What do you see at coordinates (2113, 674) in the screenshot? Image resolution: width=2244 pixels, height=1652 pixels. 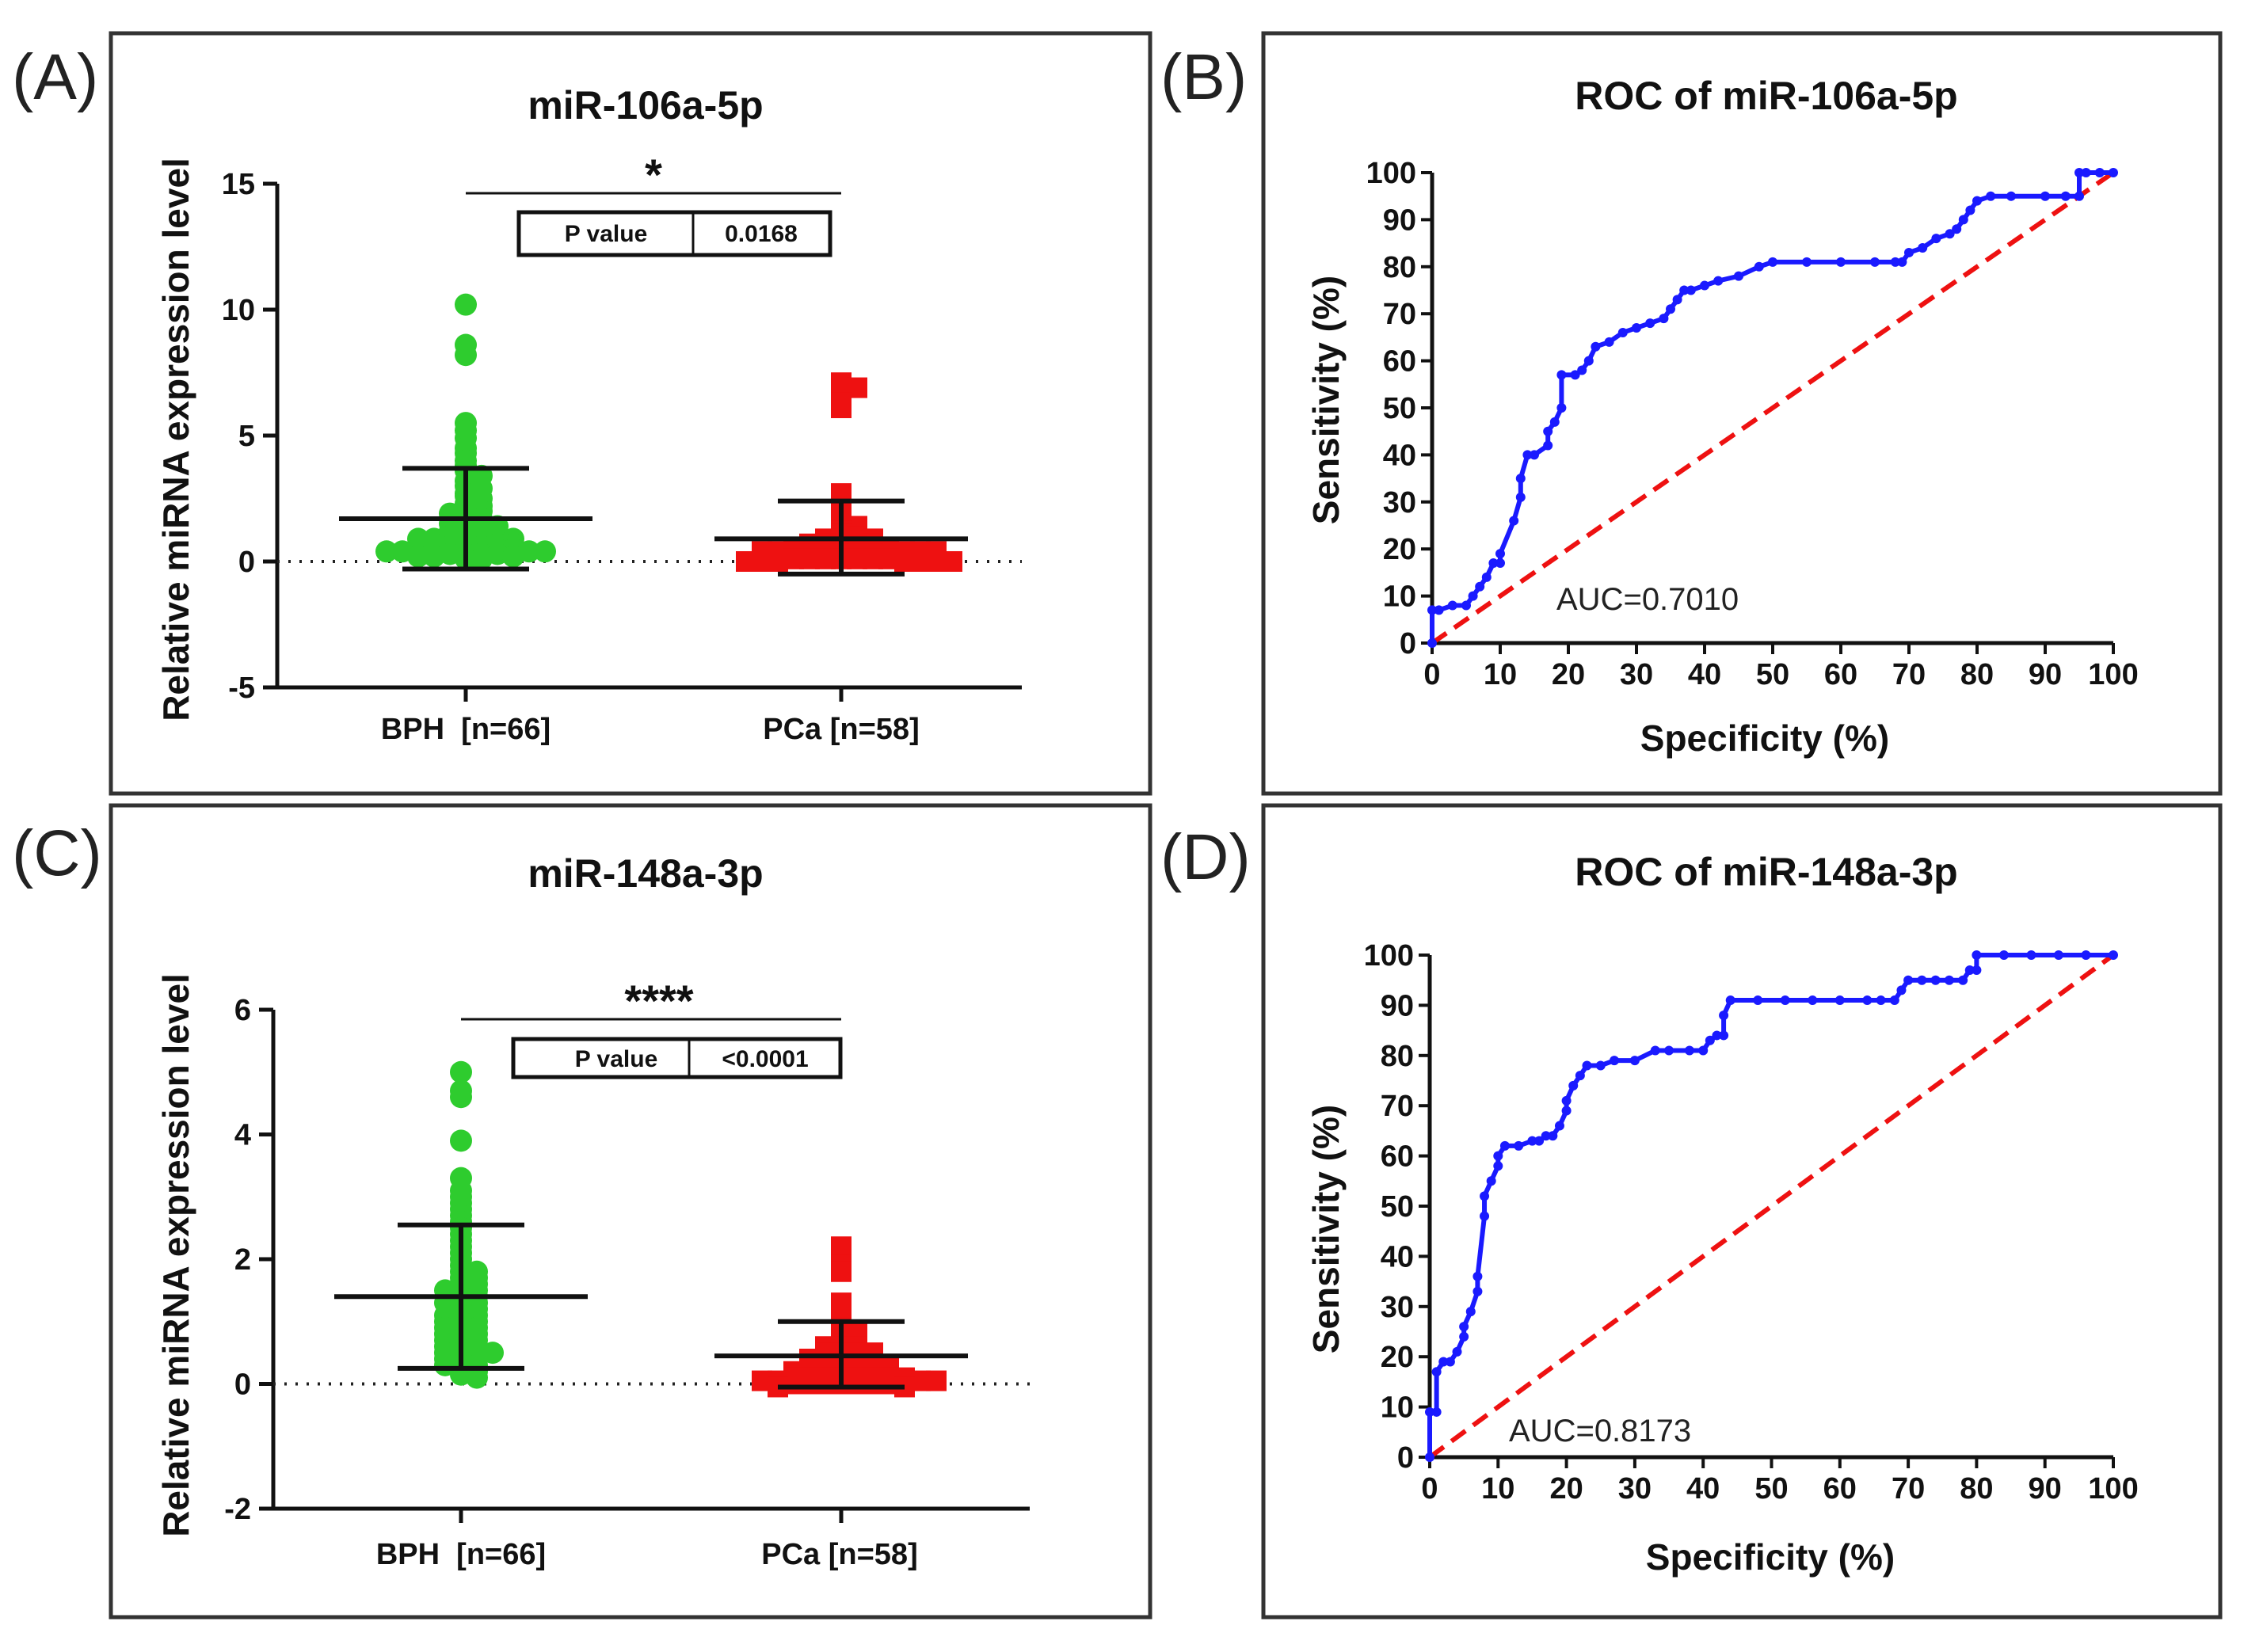 I see `chart-b-xtick-label: 100` at bounding box center [2113, 674].